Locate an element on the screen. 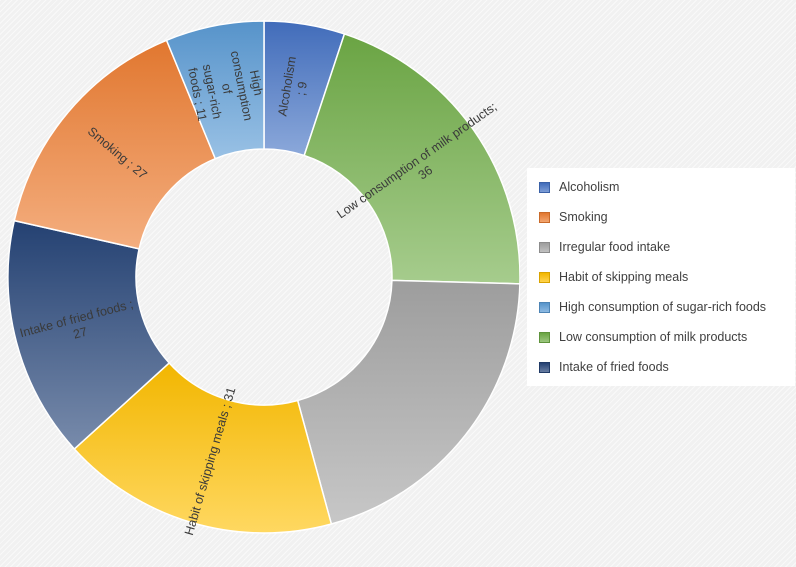  slice-low-consumption-of-milk-products is located at coordinates (411, 159).